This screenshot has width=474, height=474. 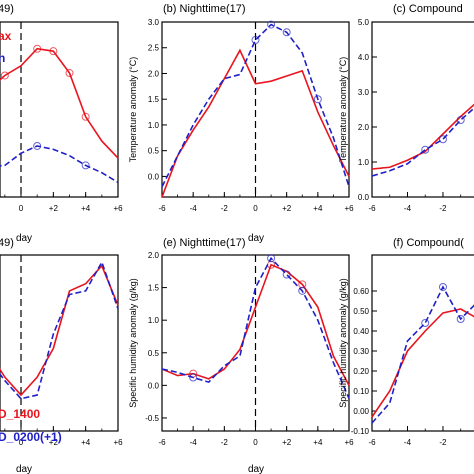 What do you see at coordinates (343, 343) in the screenshot?
I see `y-axis-label: Specific humidity anomaly (g/kg)` at bounding box center [343, 343].